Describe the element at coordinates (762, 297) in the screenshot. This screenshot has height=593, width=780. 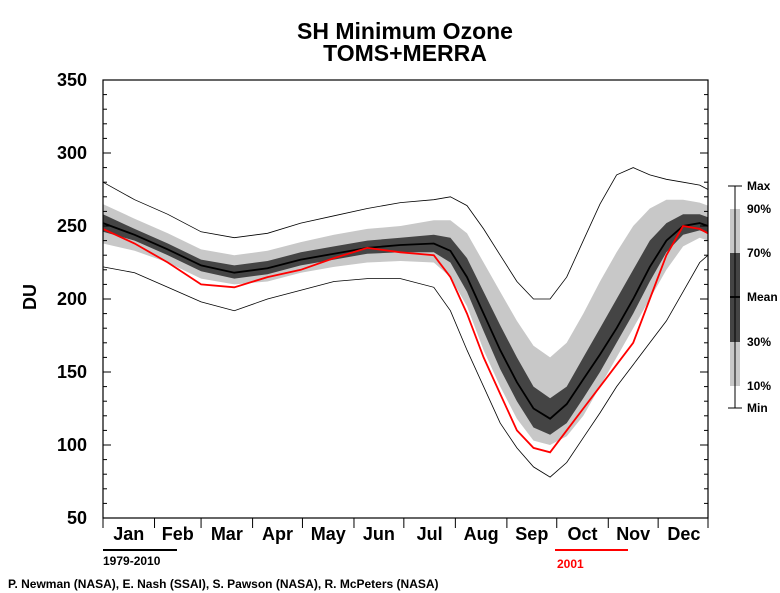
I see `legend-label: Mean` at that location.